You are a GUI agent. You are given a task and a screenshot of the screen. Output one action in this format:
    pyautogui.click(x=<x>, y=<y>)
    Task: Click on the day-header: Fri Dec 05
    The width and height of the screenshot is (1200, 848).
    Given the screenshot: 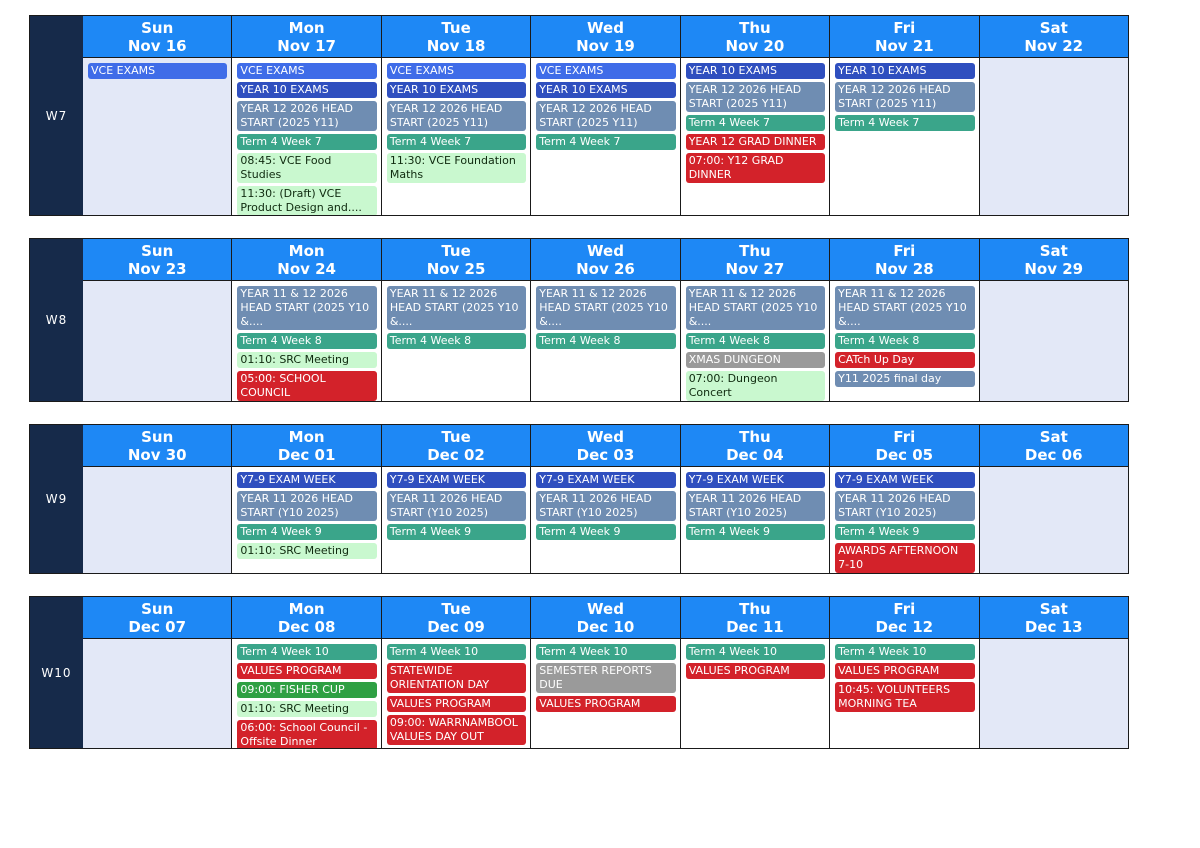 What is the action you would take?
    pyautogui.click(x=904, y=446)
    